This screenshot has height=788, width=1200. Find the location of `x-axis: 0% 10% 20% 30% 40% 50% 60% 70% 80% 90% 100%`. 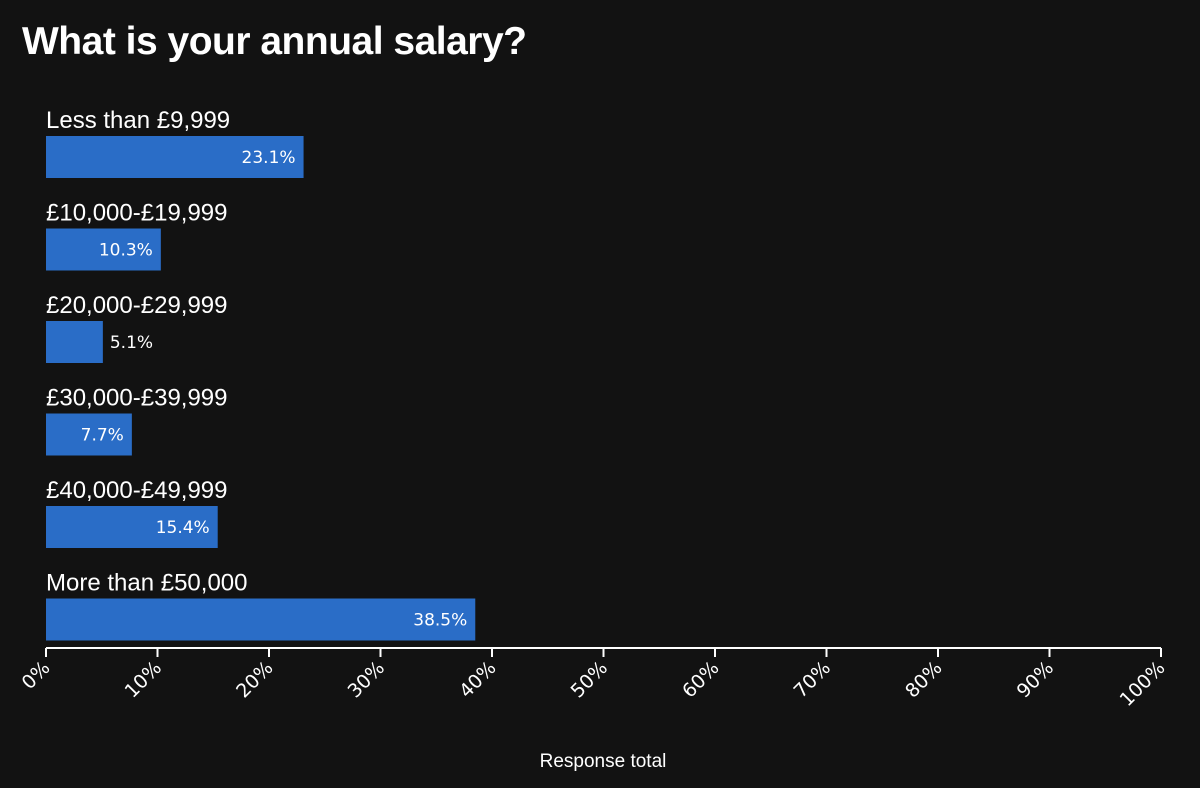

x-axis: 0% 10% 20% 30% 40% 50% 60% 70% 80% 90% 100% is located at coordinates (594, 679).